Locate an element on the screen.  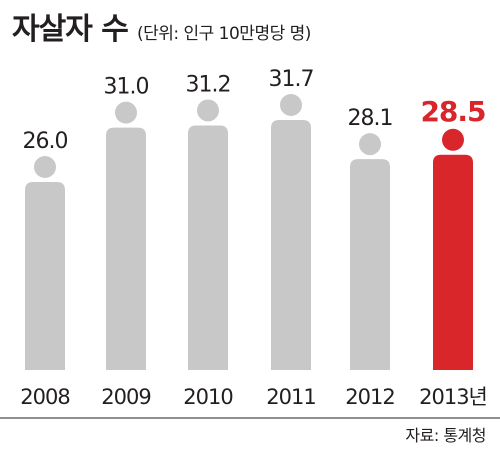
category-label: 2009 is located at coordinates (125, 397).